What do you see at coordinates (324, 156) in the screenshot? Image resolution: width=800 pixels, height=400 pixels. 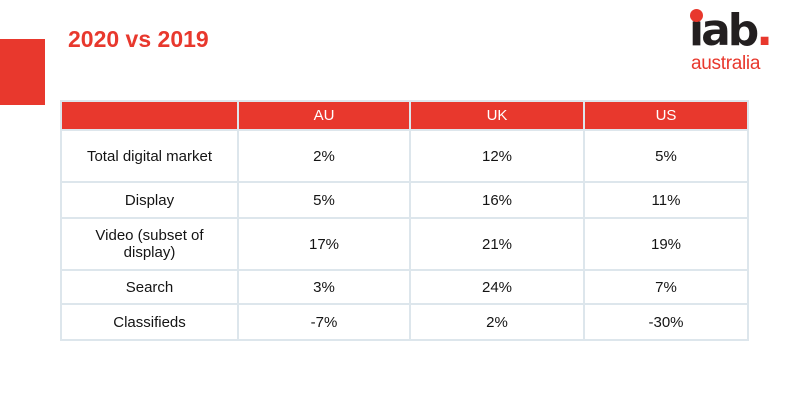 I see `cell-au: 2%` at bounding box center [324, 156].